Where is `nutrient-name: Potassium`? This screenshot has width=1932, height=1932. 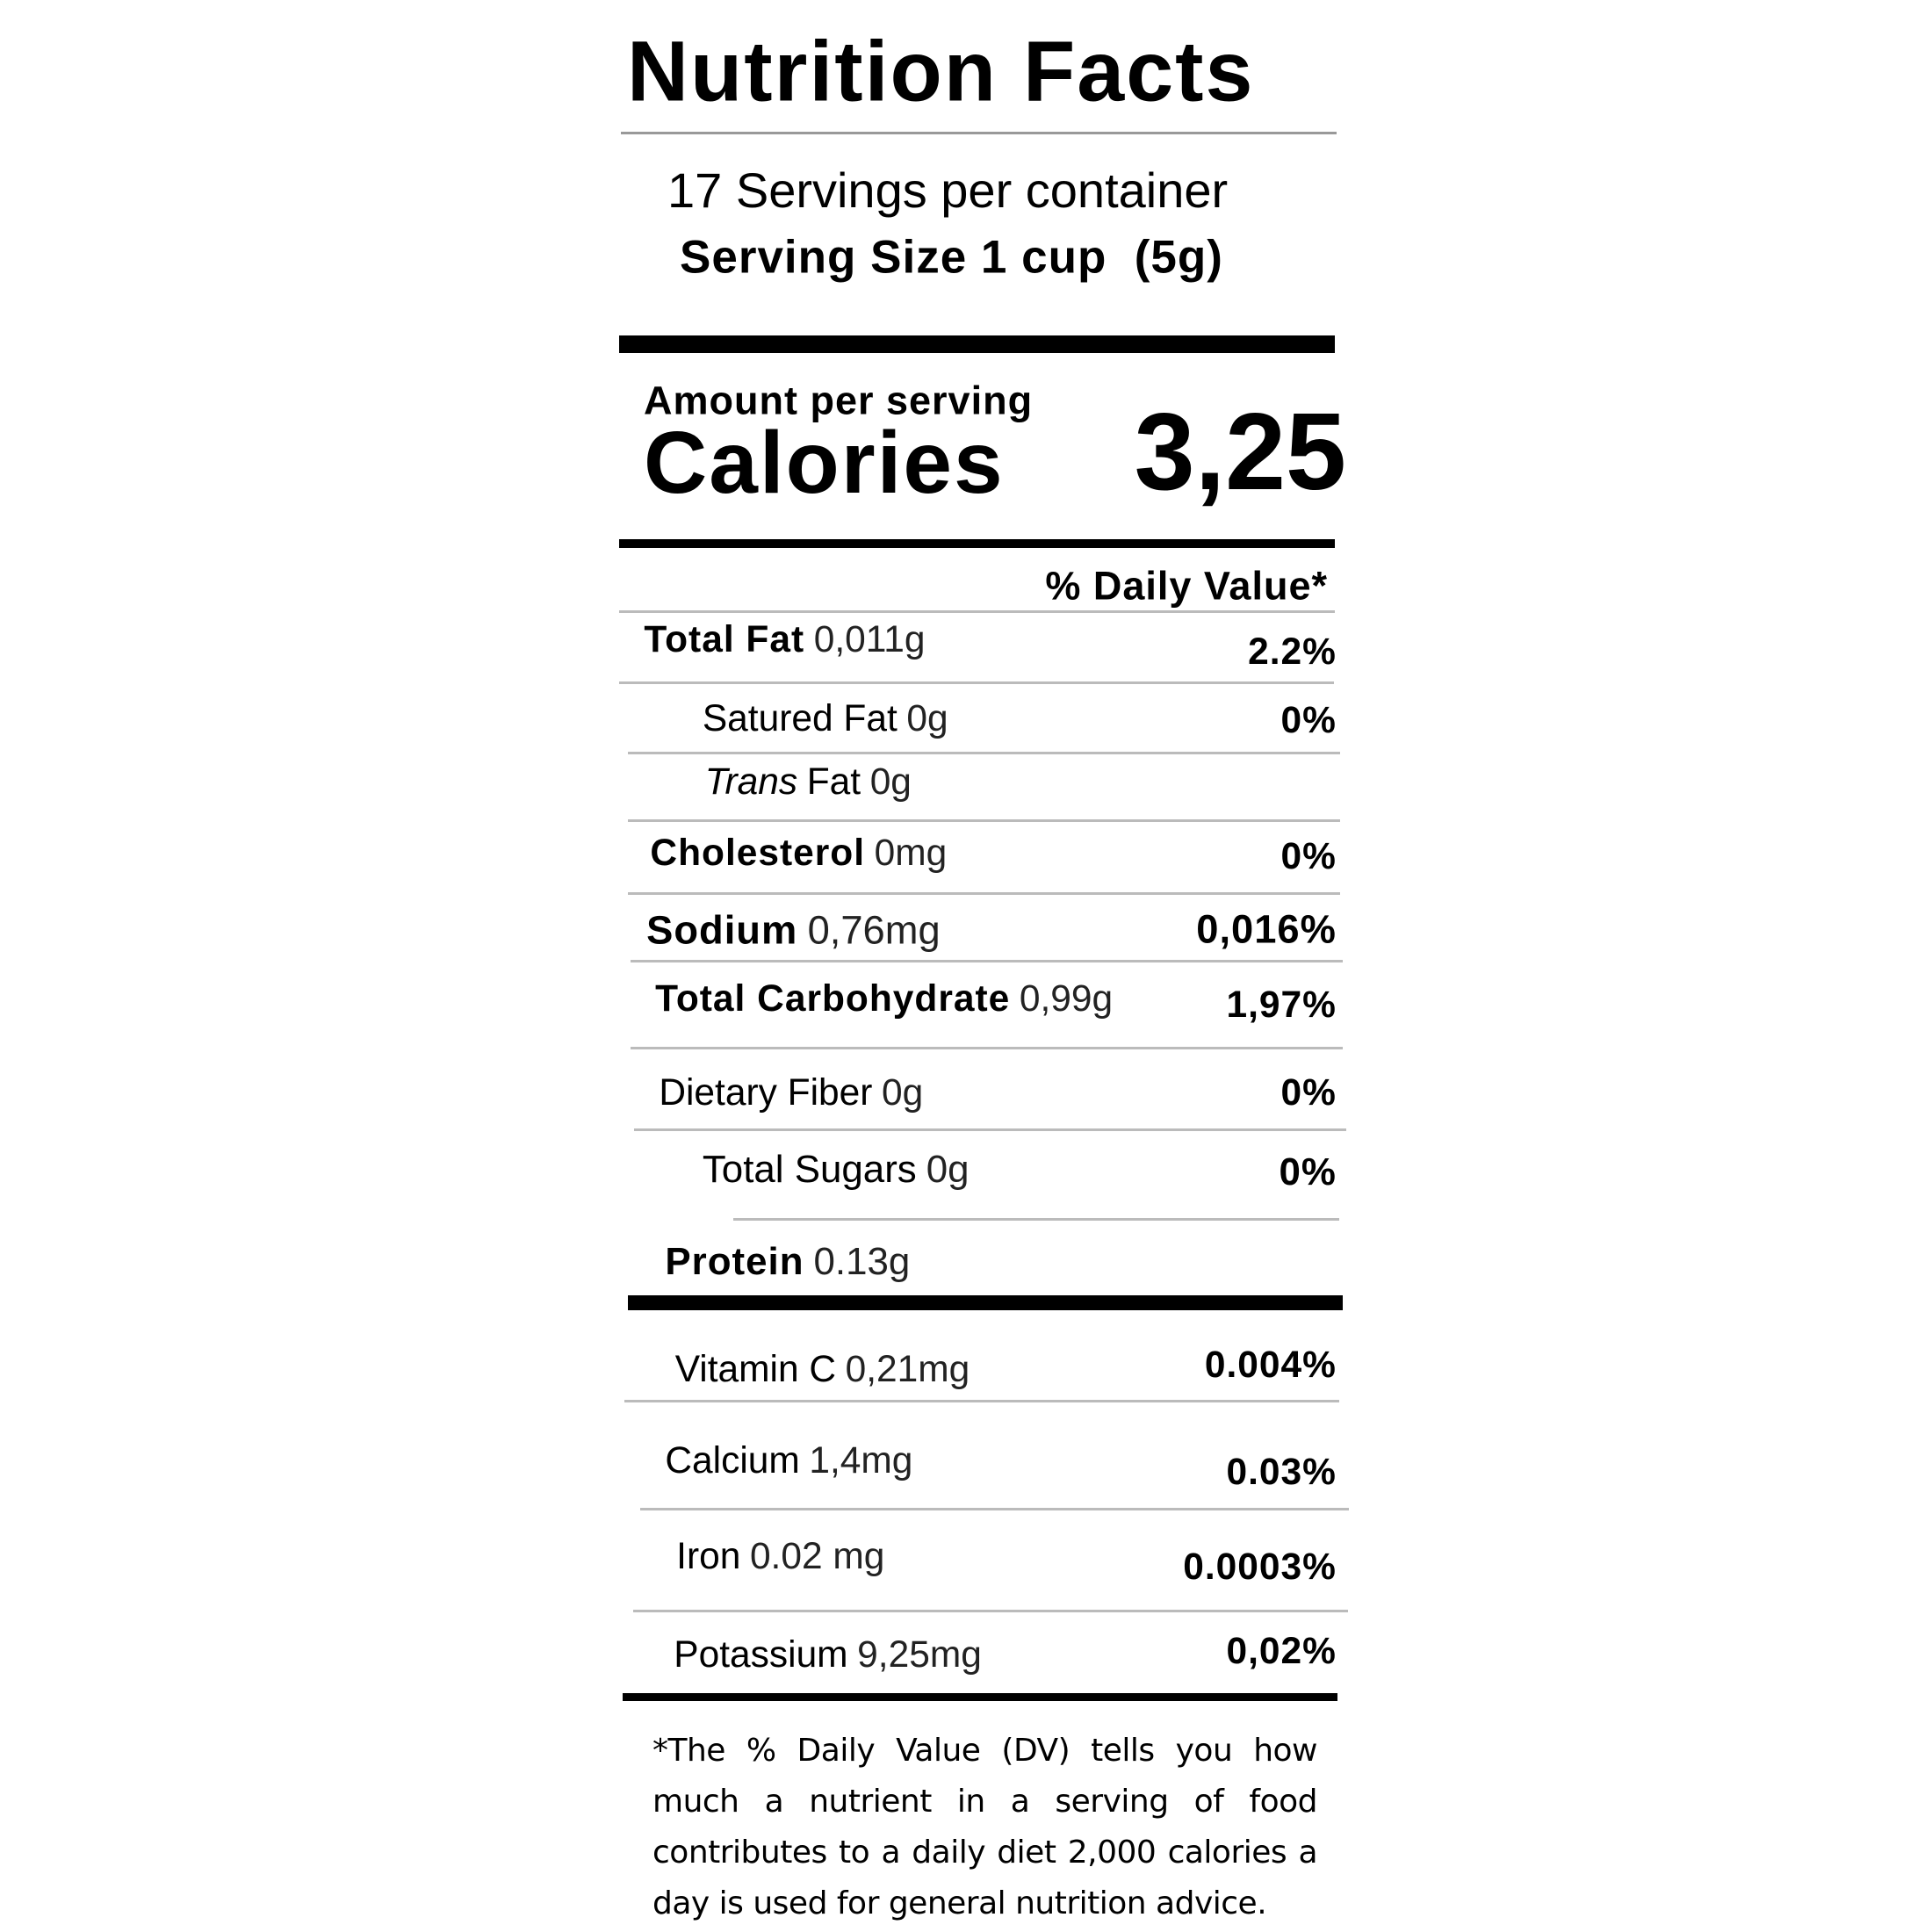 nutrient-name: Potassium is located at coordinates (761, 1655).